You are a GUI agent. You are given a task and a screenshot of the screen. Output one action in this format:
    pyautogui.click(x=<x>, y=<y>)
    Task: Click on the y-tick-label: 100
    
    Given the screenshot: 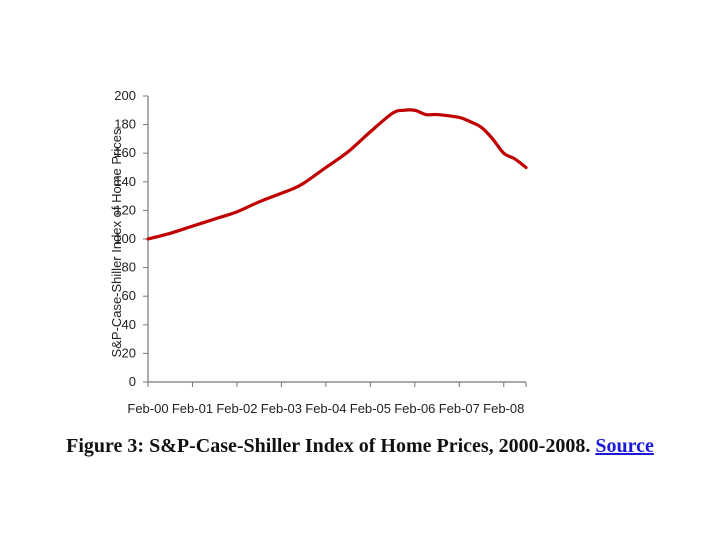 What is the action you would take?
    pyautogui.click(x=125, y=238)
    